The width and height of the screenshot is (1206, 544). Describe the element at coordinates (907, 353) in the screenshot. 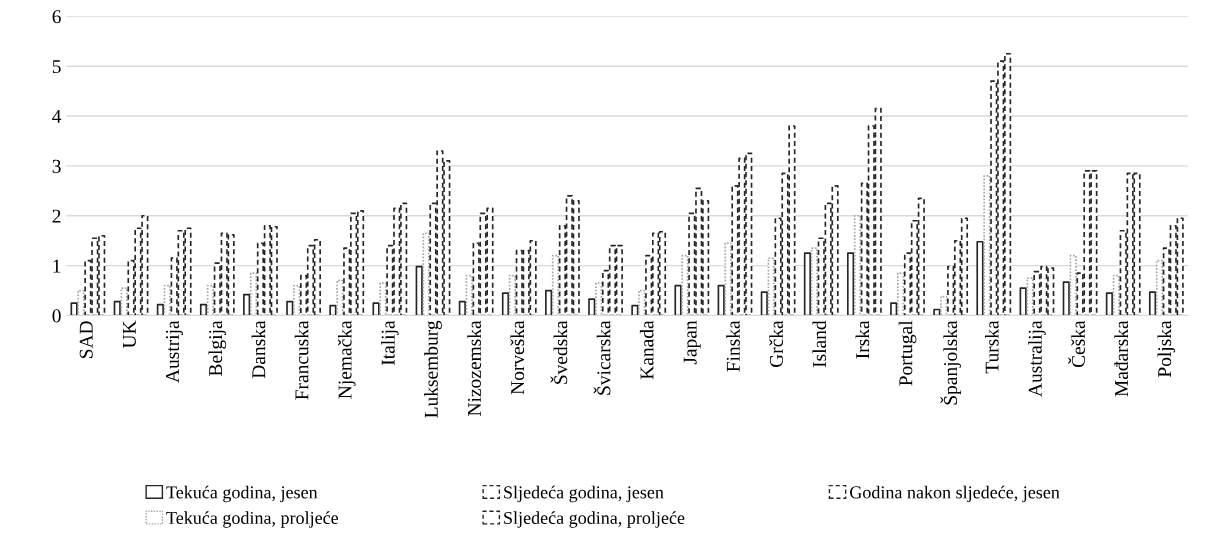

I see `x-tick-label: Portugal` at that location.